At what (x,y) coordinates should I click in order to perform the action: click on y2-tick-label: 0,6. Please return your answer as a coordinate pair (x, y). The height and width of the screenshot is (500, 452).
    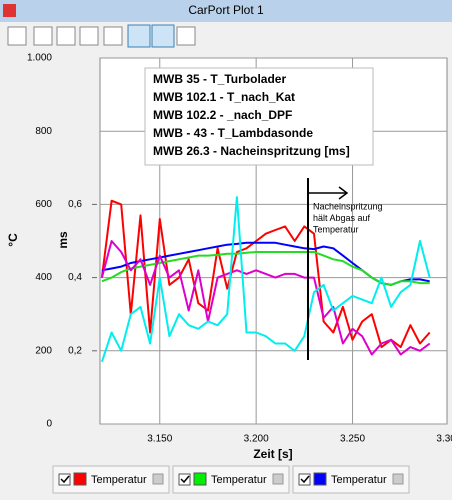
    Looking at the image, I should click on (75, 204).